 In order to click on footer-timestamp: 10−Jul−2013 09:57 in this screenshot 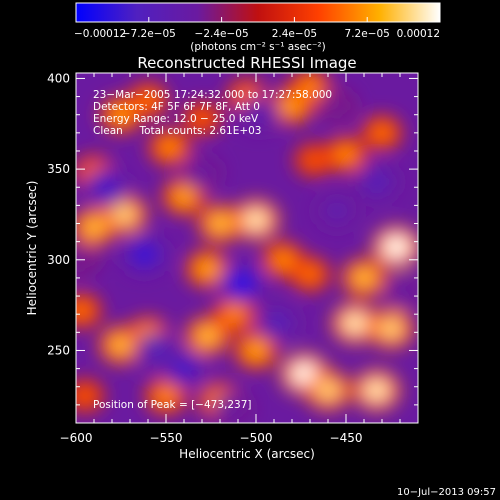, I will do `click(446, 492)`.